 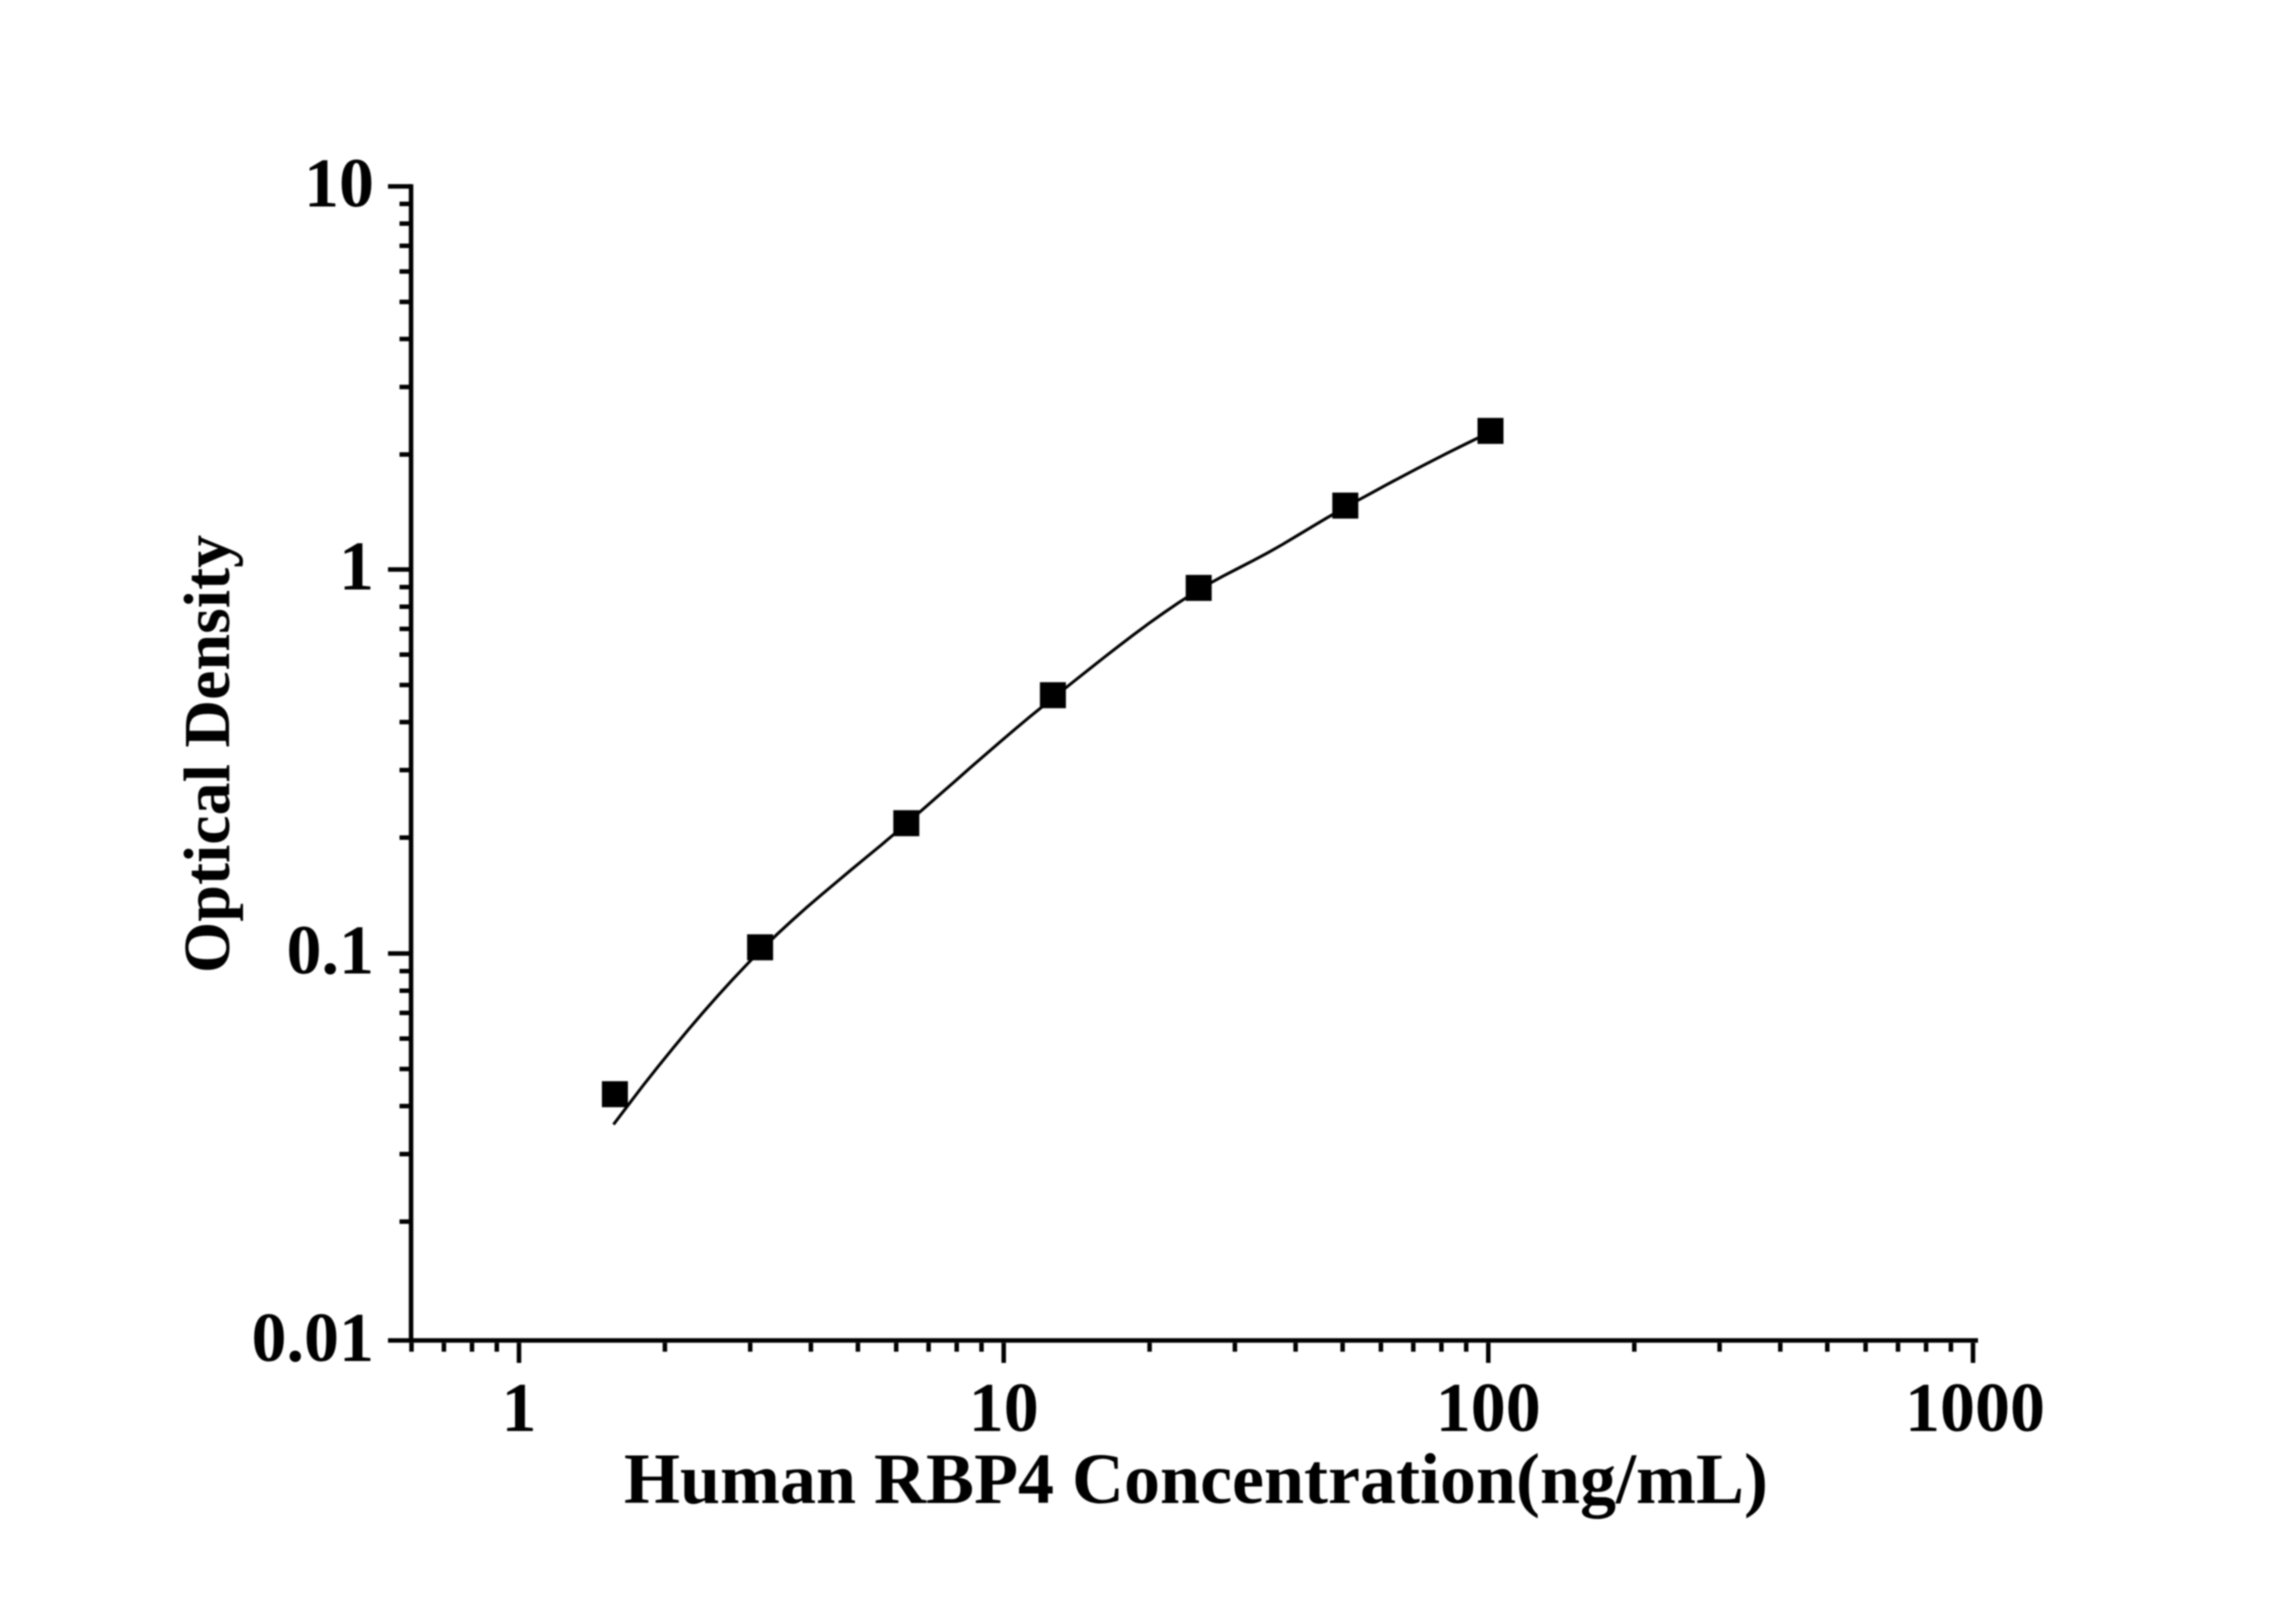 What do you see at coordinates (1488, 1408) in the screenshot?
I see `svg-text: 100` at bounding box center [1488, 1408].